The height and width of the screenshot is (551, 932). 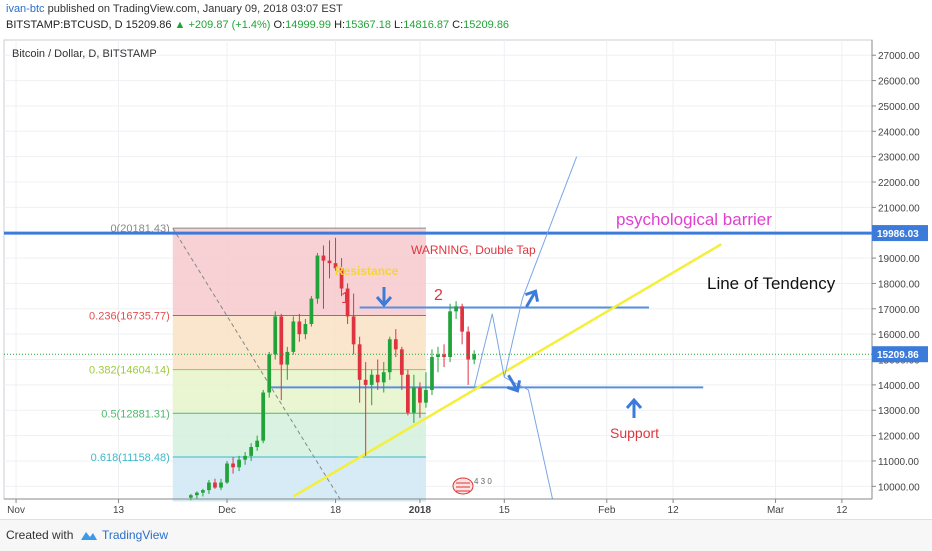 I want to click on barrier-annotation: psychological barrier, so click(x=694, y=219).